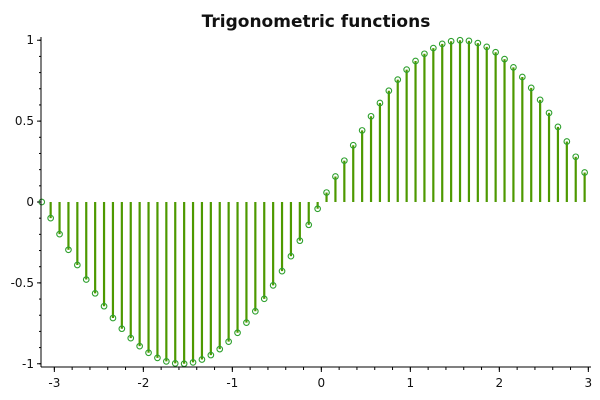 This screenshot has height=400, width=600. What do you see at coordinates (22, 283) in the screenshot?
I see `y-tick-label: -0.5` at bounding box center [22, 283].